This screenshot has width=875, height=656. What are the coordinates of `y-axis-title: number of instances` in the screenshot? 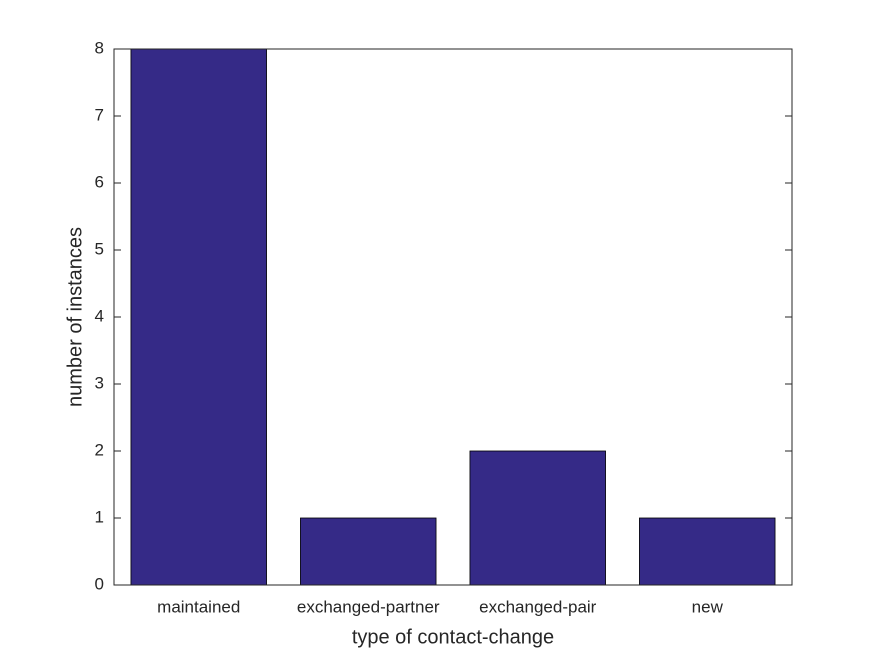 It's located at (75, 317).